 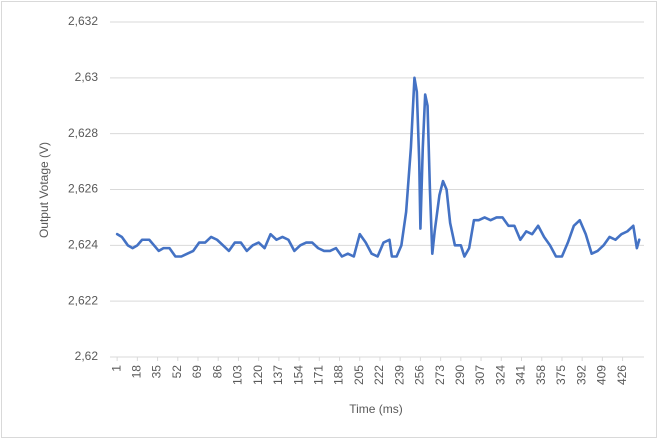 I want to click on x-tick-label: 171, so click(x=318, y=375).